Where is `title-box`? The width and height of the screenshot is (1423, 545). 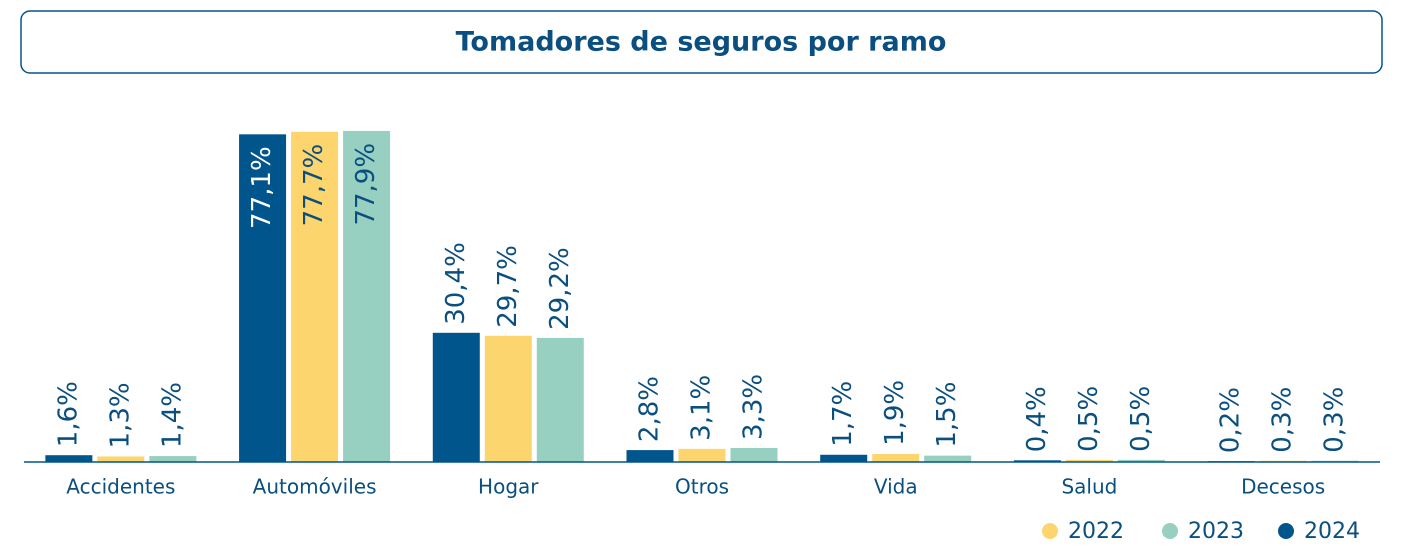
title-box is located at coordinates (701, 42).